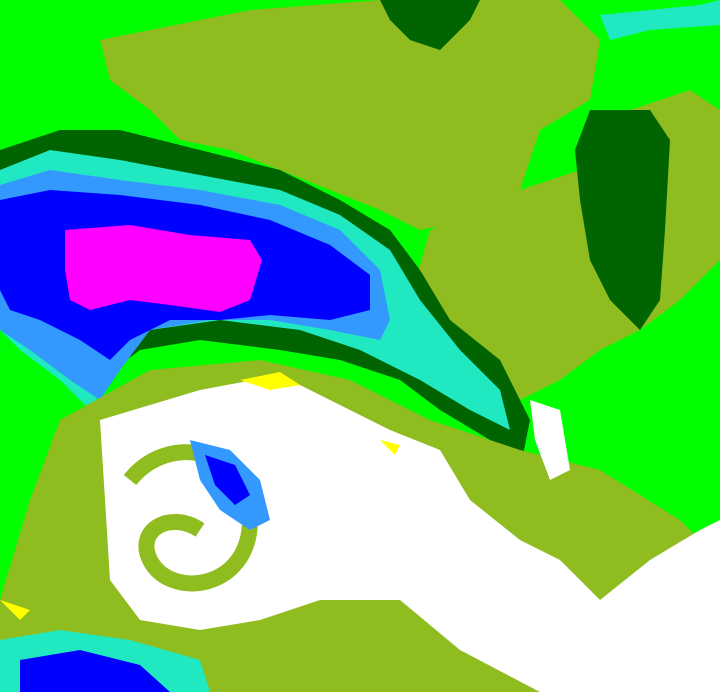 Image resolution: width=720 pixels, height=692 pixels. What do you see at coordinates (430, 25) in the screenshot?
I see `dark-green-region-top` at bounding box center [430, 25].